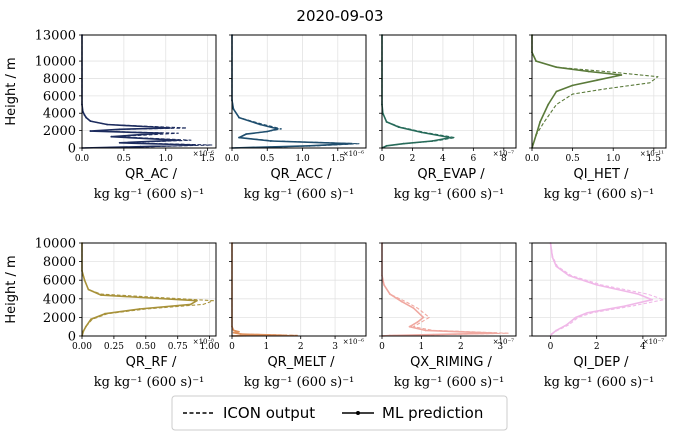 The width and height of the screenshot is (680, 440). I want to click on legend: ICON output ML prediction, so click(339, 413).